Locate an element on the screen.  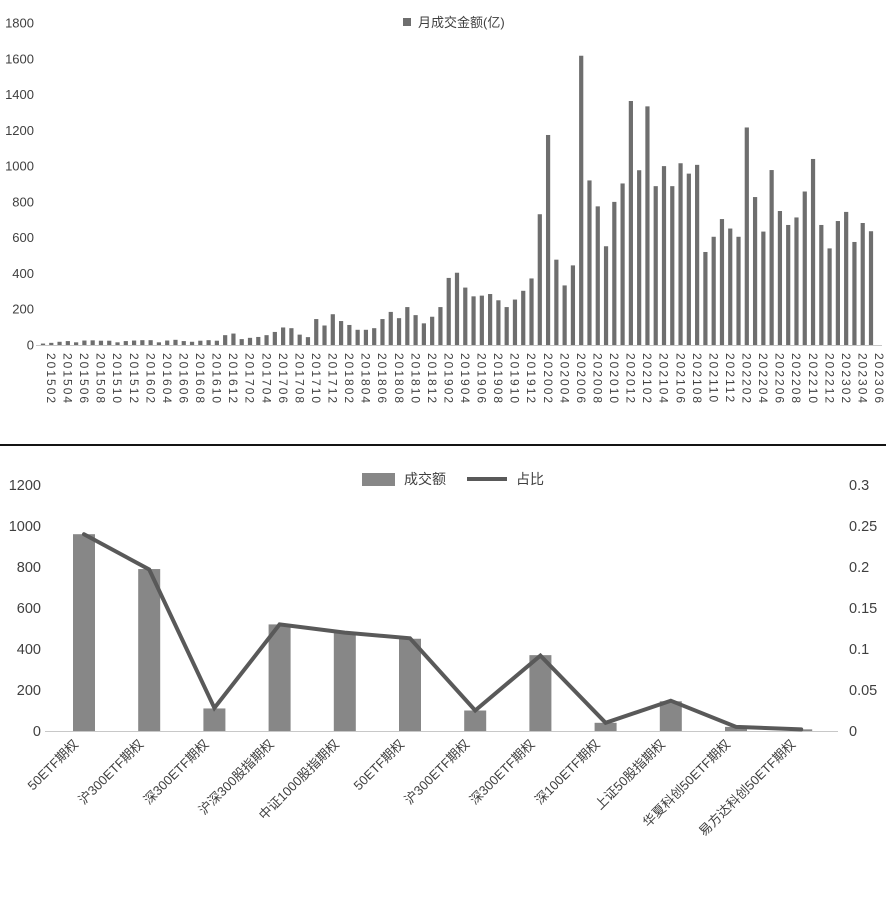
x-axis-tick-label: 202210 is located at coordinates (813, 379).